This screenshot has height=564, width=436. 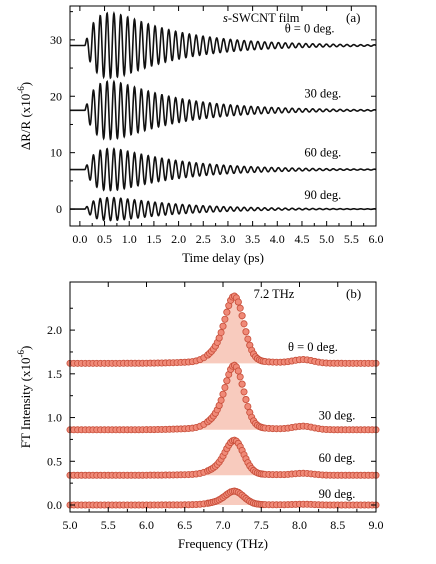 I want to click on y-tick-label: 10, so click(x=56, y=153).